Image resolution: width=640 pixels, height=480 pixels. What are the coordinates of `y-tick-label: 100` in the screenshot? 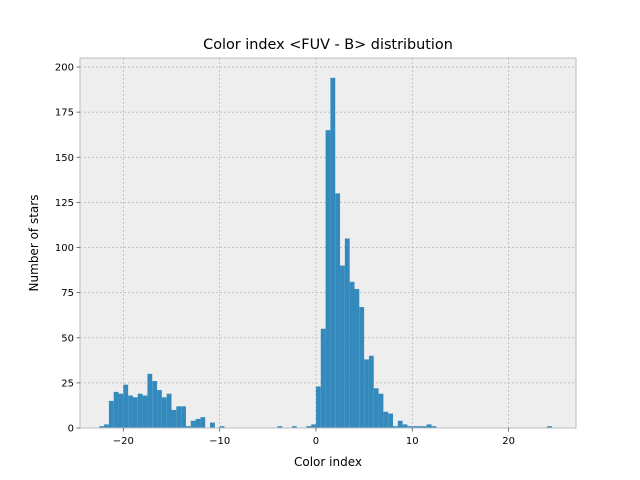 It's located at (64, 248).